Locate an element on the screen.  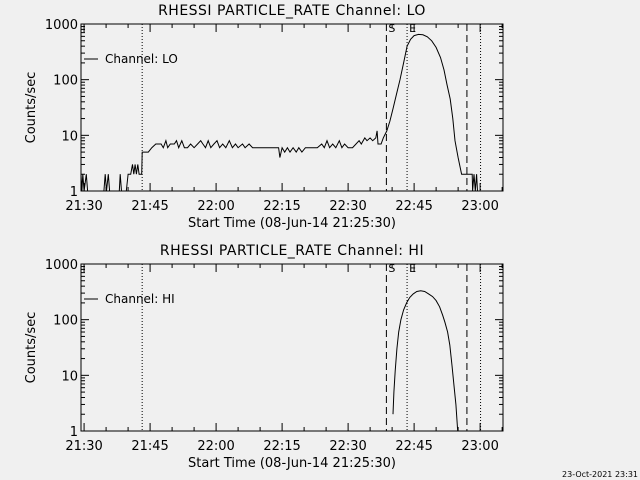
series-line is located at coordinates (425, 361).